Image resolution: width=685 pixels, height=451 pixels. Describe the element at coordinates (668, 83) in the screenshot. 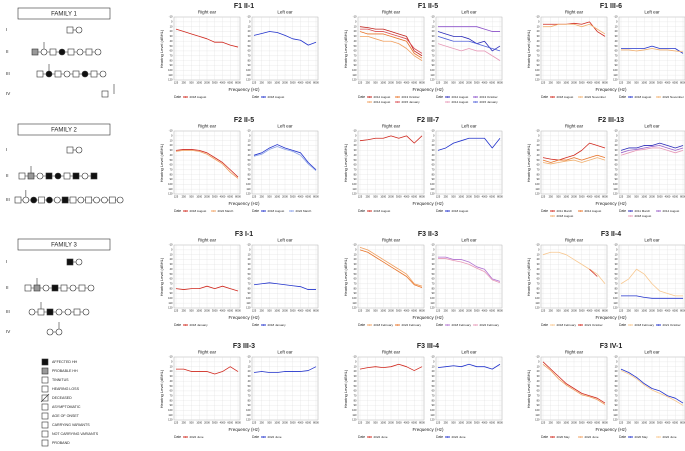

I see `x-tick-label: 4000` at that location.